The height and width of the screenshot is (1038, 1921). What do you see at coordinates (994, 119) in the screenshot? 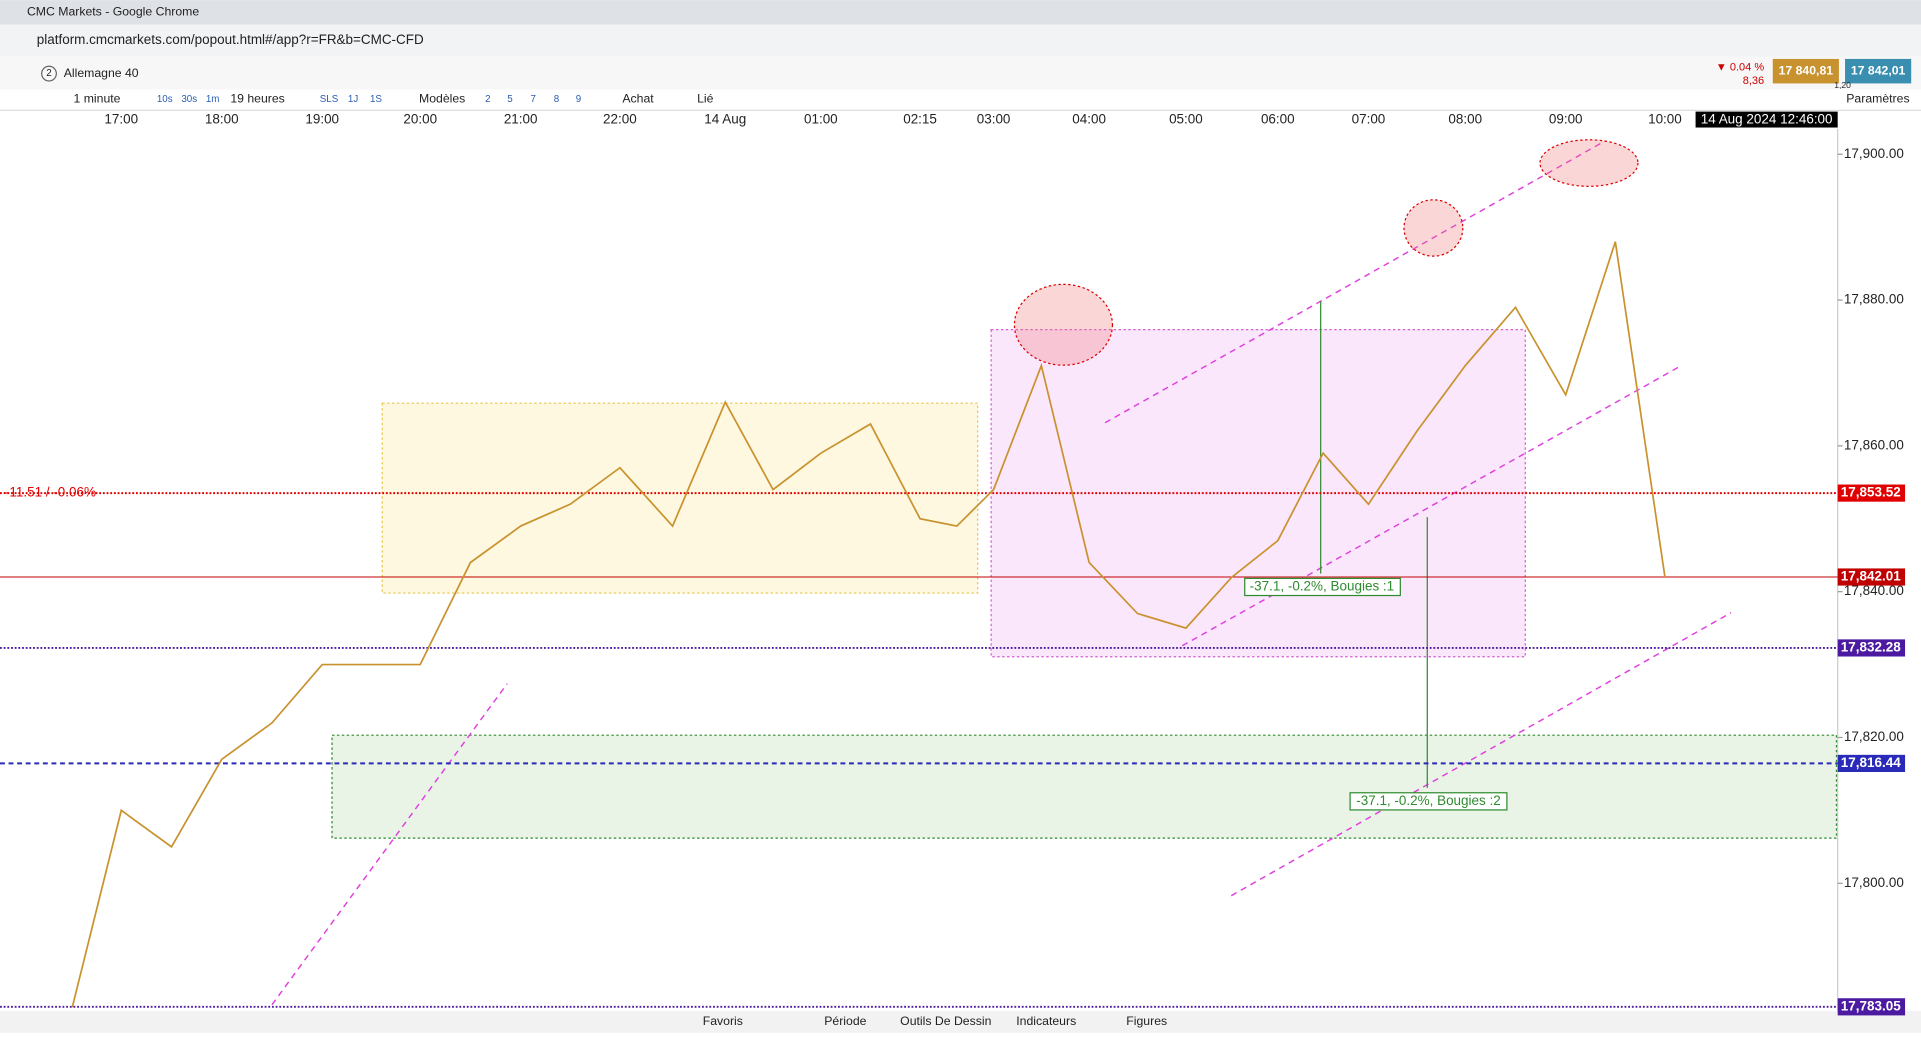
I see `x-tick-label: 03:00` at bounding box center [994, 119].